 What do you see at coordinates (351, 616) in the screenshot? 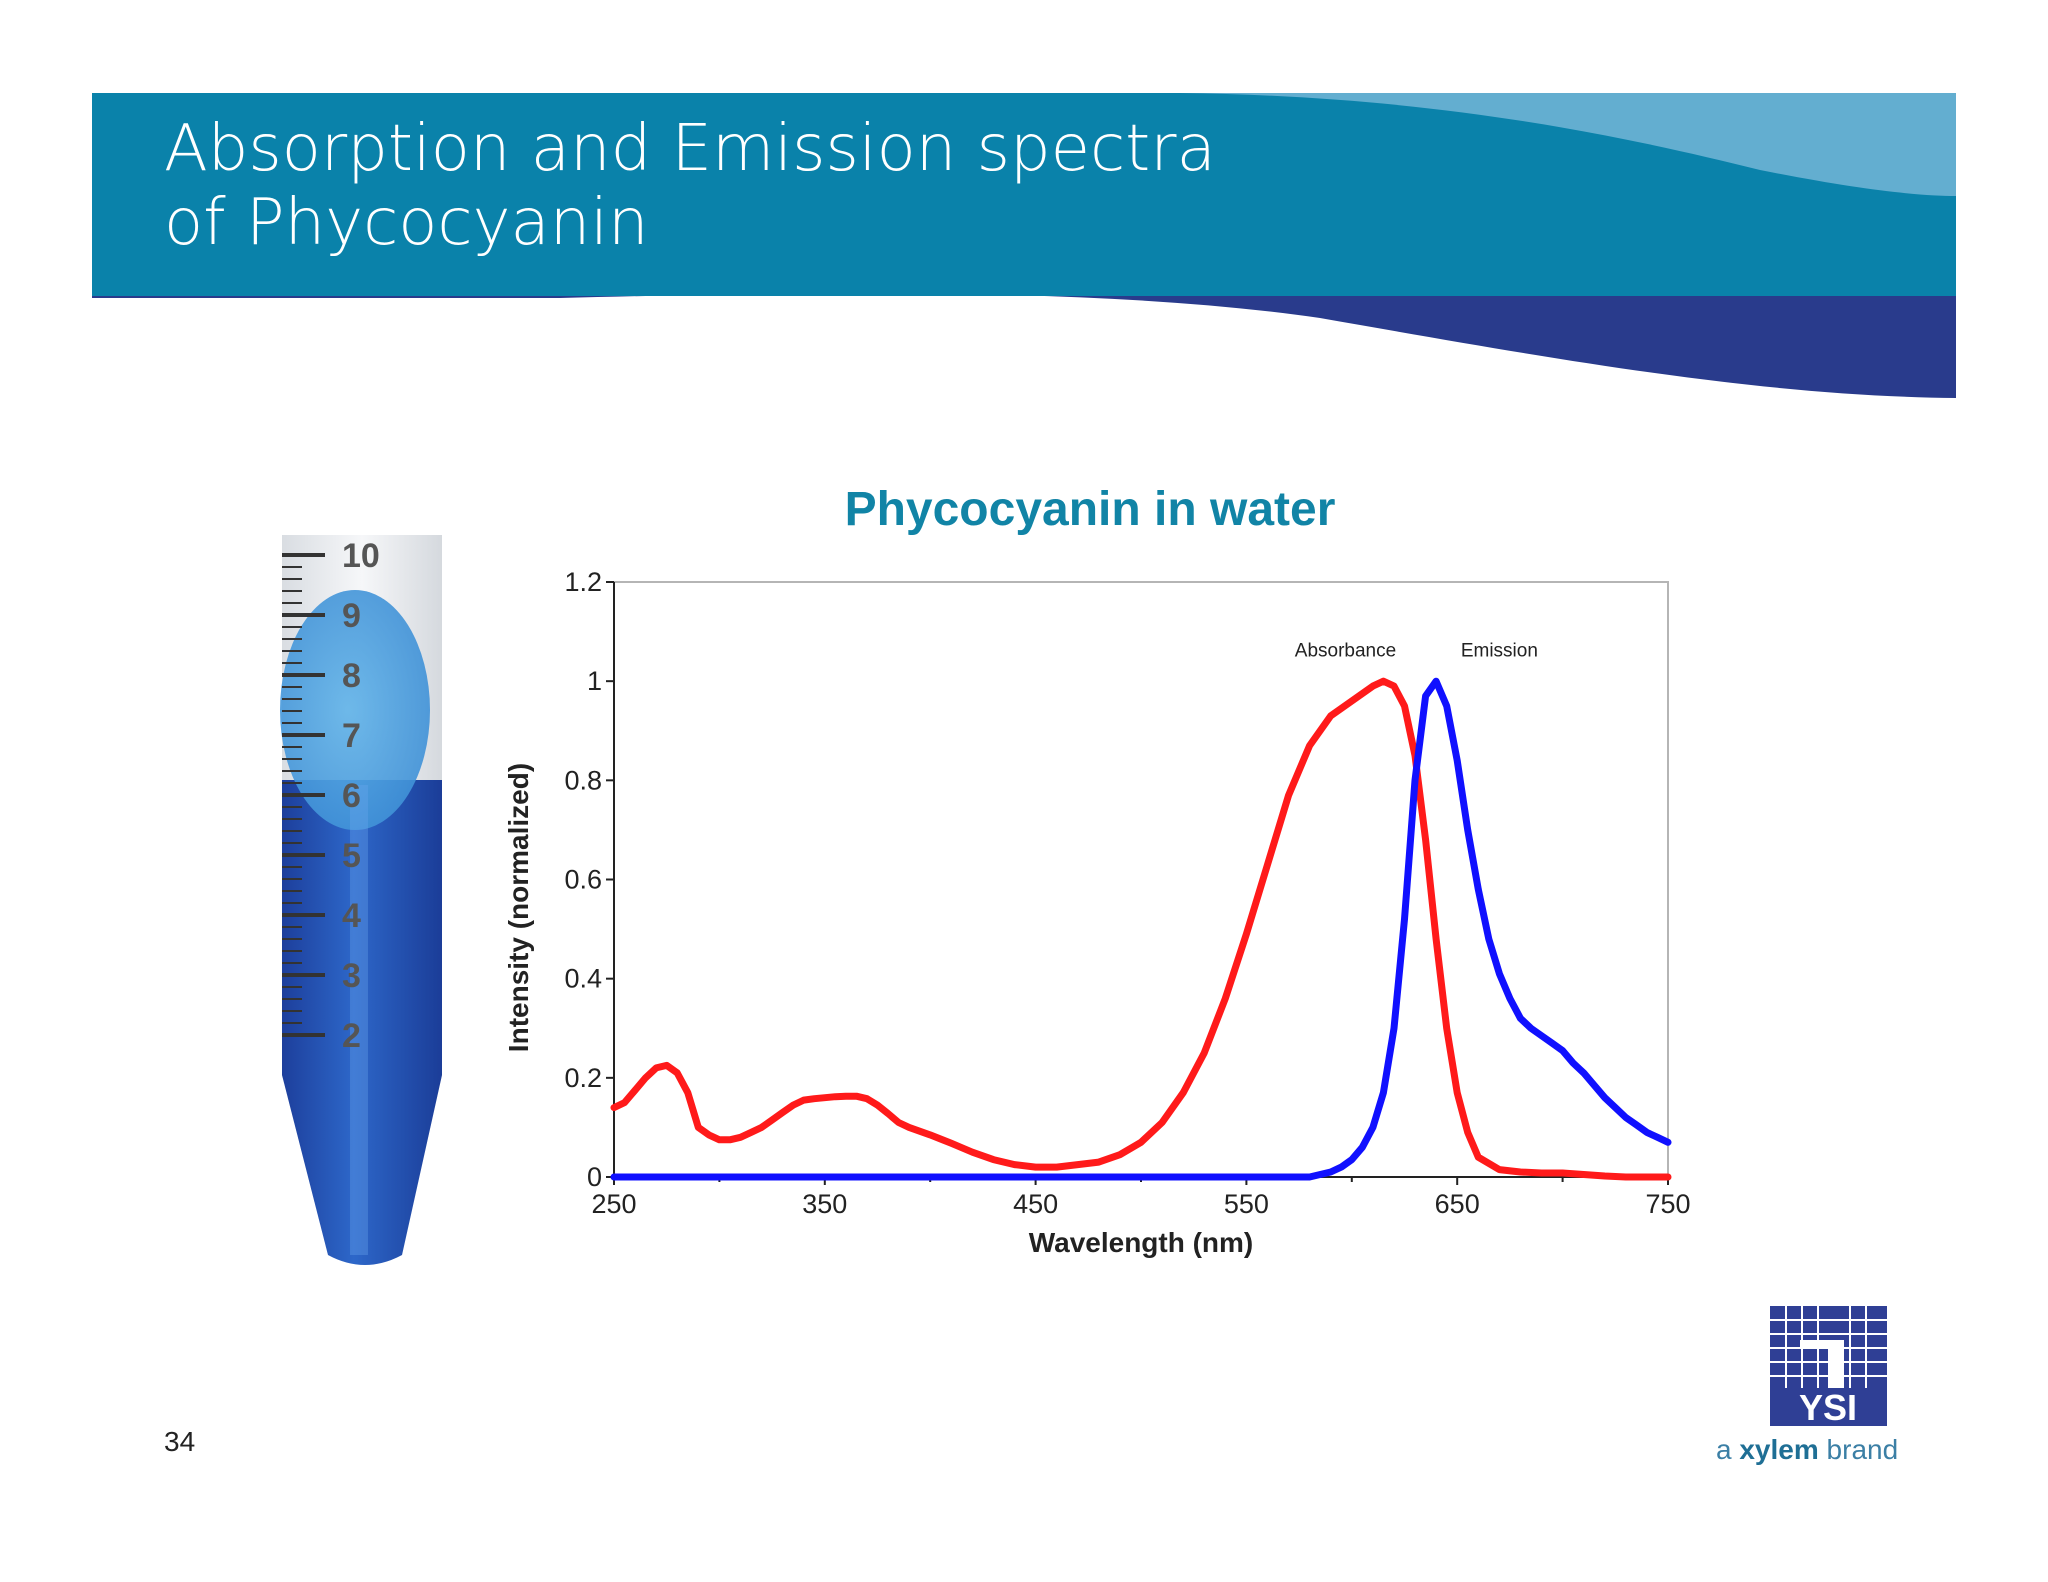
I see `tube-graduation-label: 9` at bounding box center [351, 616].